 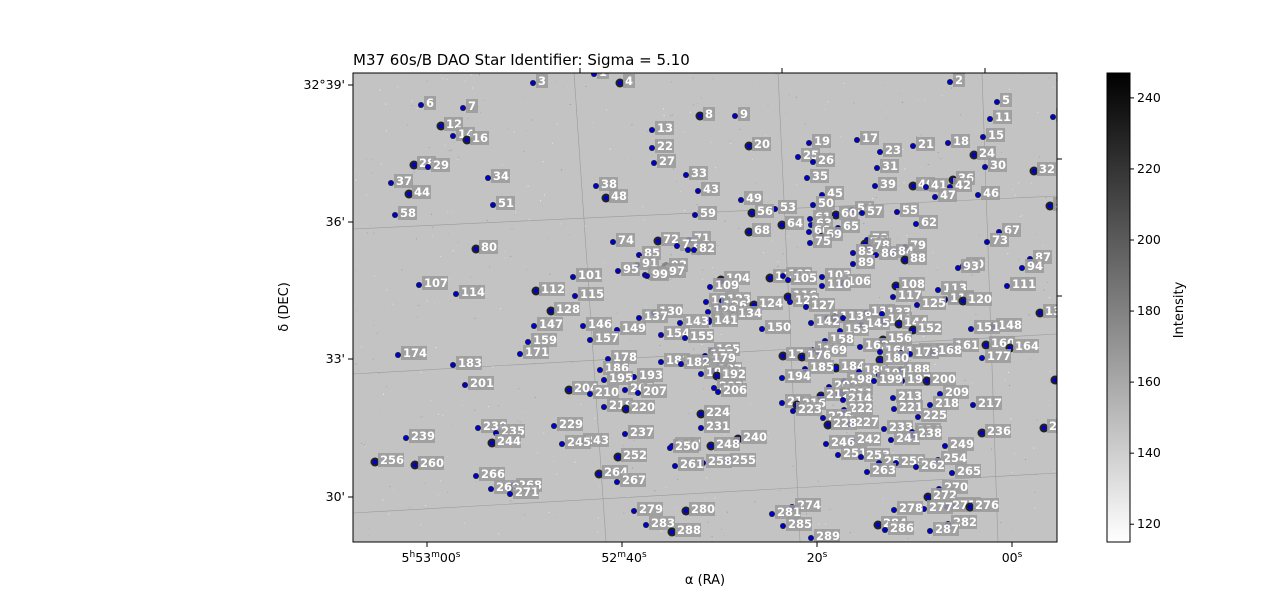 I want to click on star-label: 244, so click(x=509, y=441).